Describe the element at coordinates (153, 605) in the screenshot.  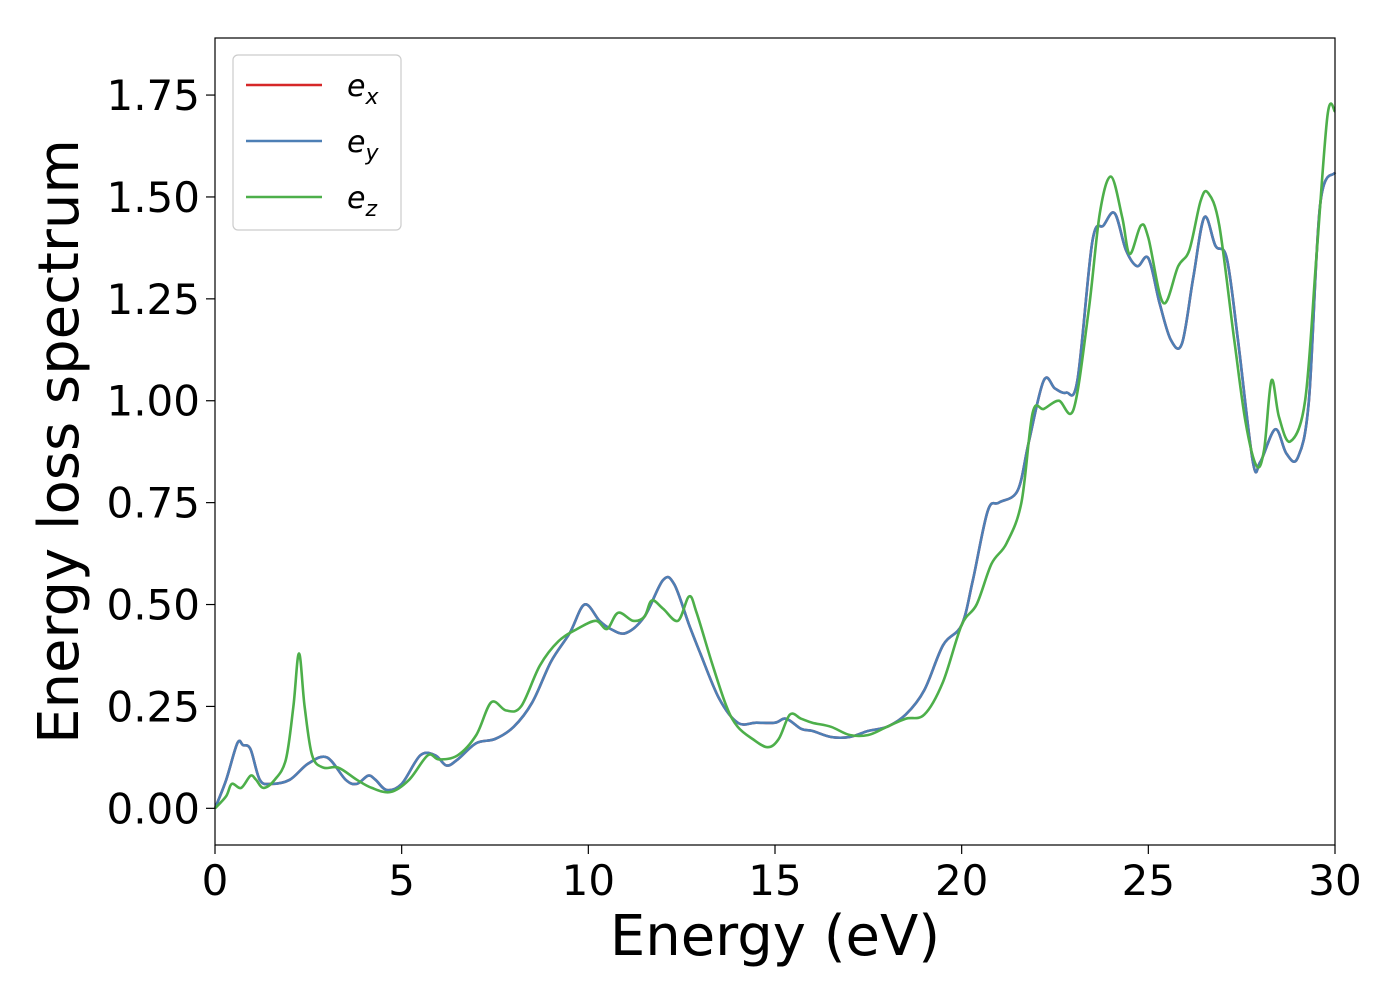
I see `y-tick-label: 0.50` at that location.